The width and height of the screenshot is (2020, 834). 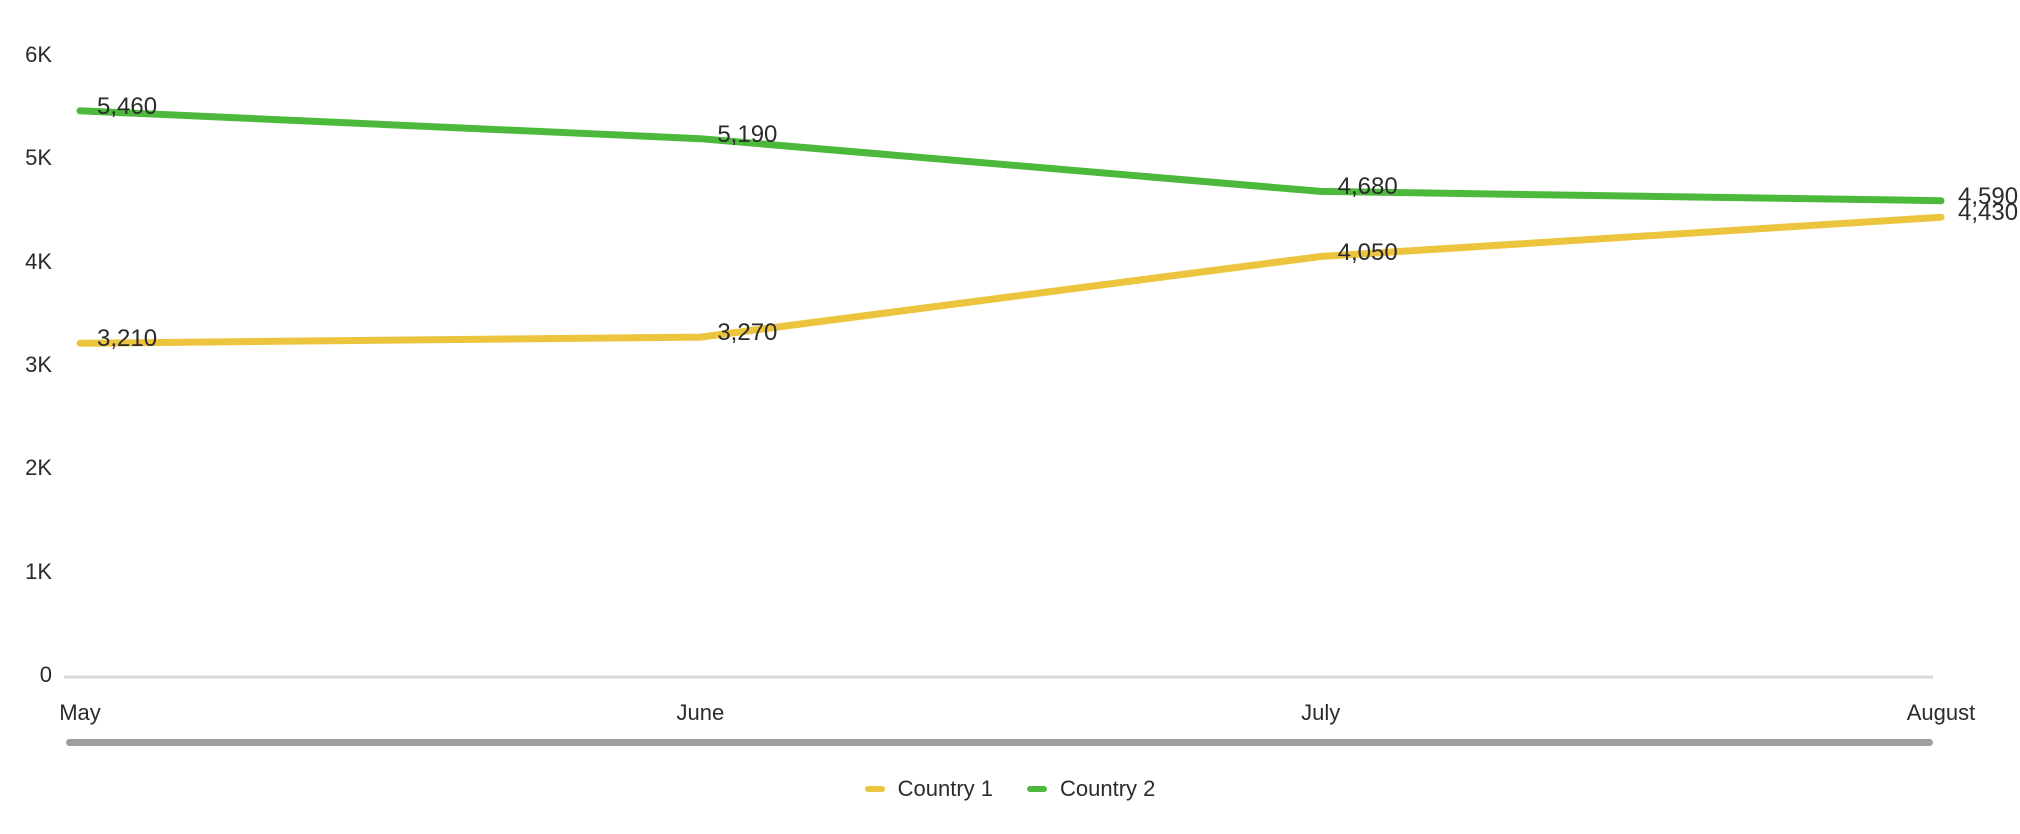 What do you see at coordinates (1108, 788) in the screenshot?
I see `legend-label: Country 2` at bounding box center [1108, 788].